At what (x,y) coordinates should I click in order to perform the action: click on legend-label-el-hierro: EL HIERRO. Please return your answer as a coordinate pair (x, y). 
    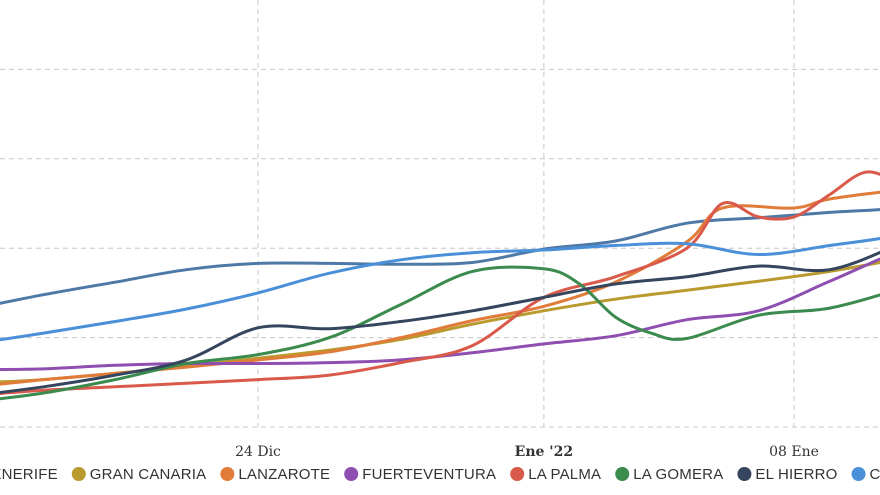
    Looking at the image, I should click on (796, 474).